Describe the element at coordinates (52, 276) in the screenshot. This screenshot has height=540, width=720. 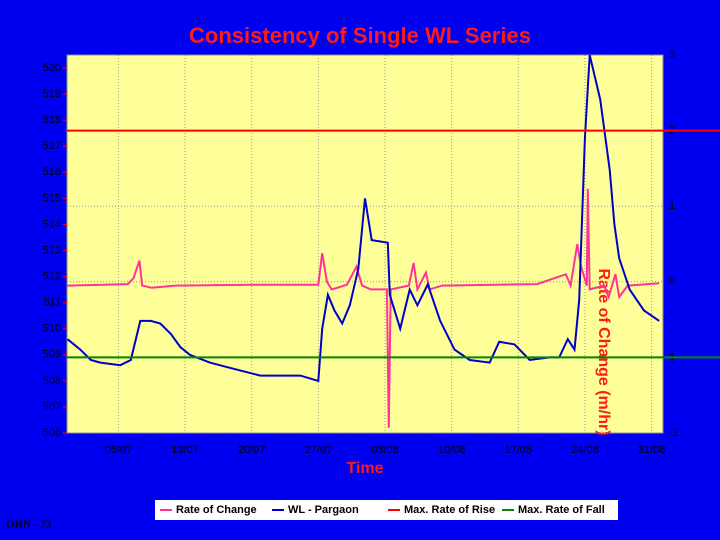
I see `y-tick-label: 512` at that location.